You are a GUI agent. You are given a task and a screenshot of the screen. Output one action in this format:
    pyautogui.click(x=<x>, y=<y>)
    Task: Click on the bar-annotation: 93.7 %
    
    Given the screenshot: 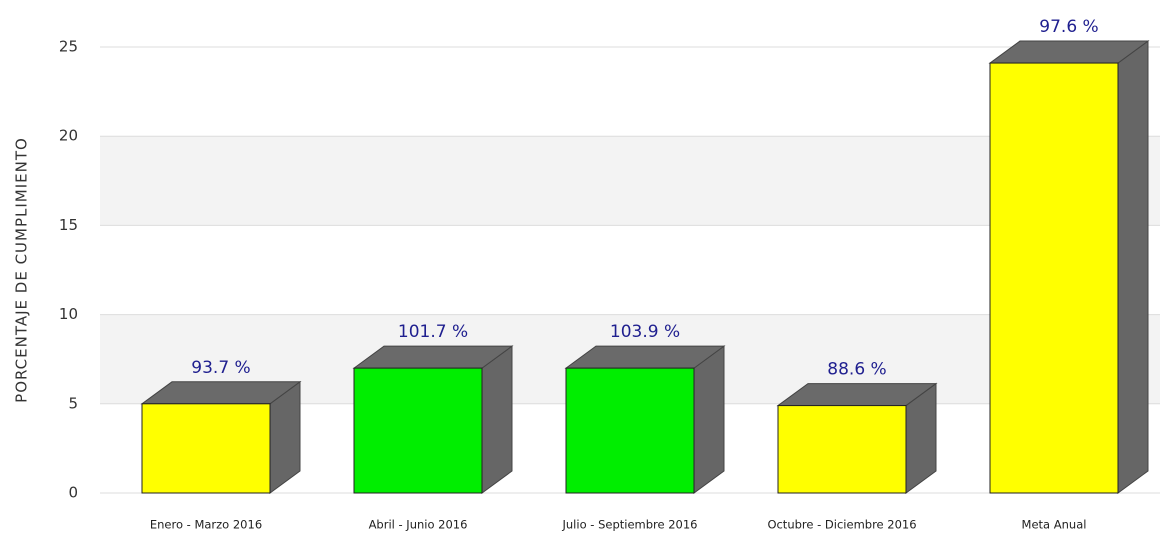 What is the action you would take?
    pyautogui.click(x=220, y=368)
    